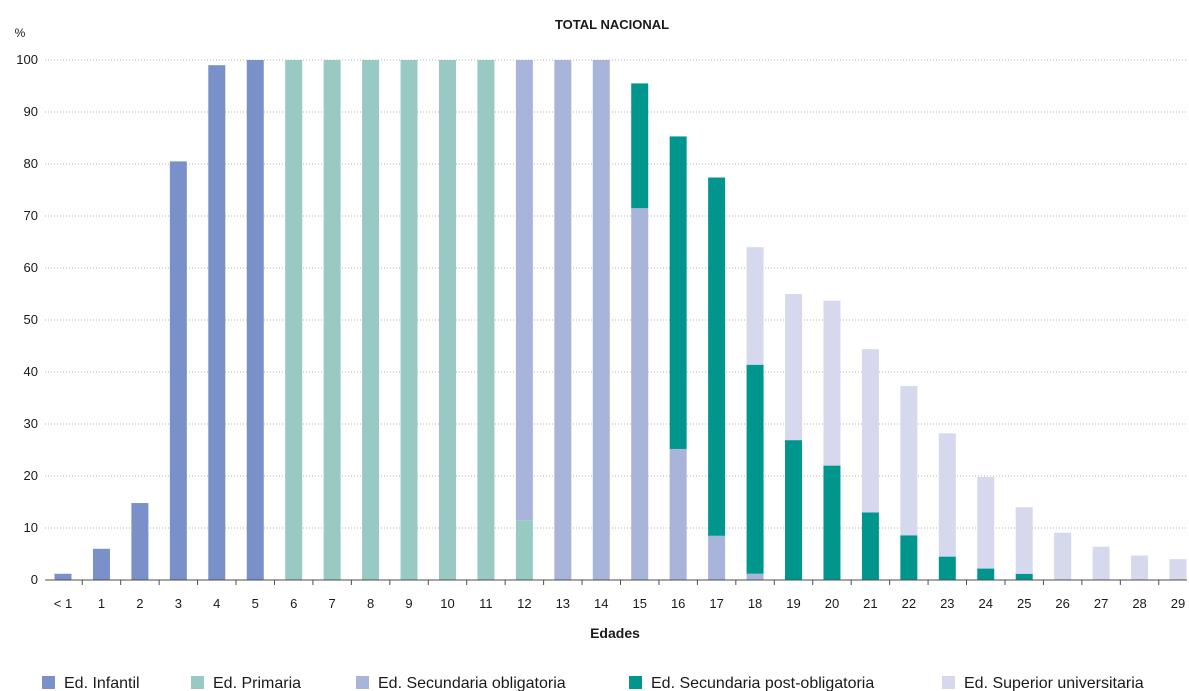 This screenshot has width=1189, height=691. Describe the element at coordinates (101, 603) in the screenshot. I see `x-tick-label: 1` at that location.